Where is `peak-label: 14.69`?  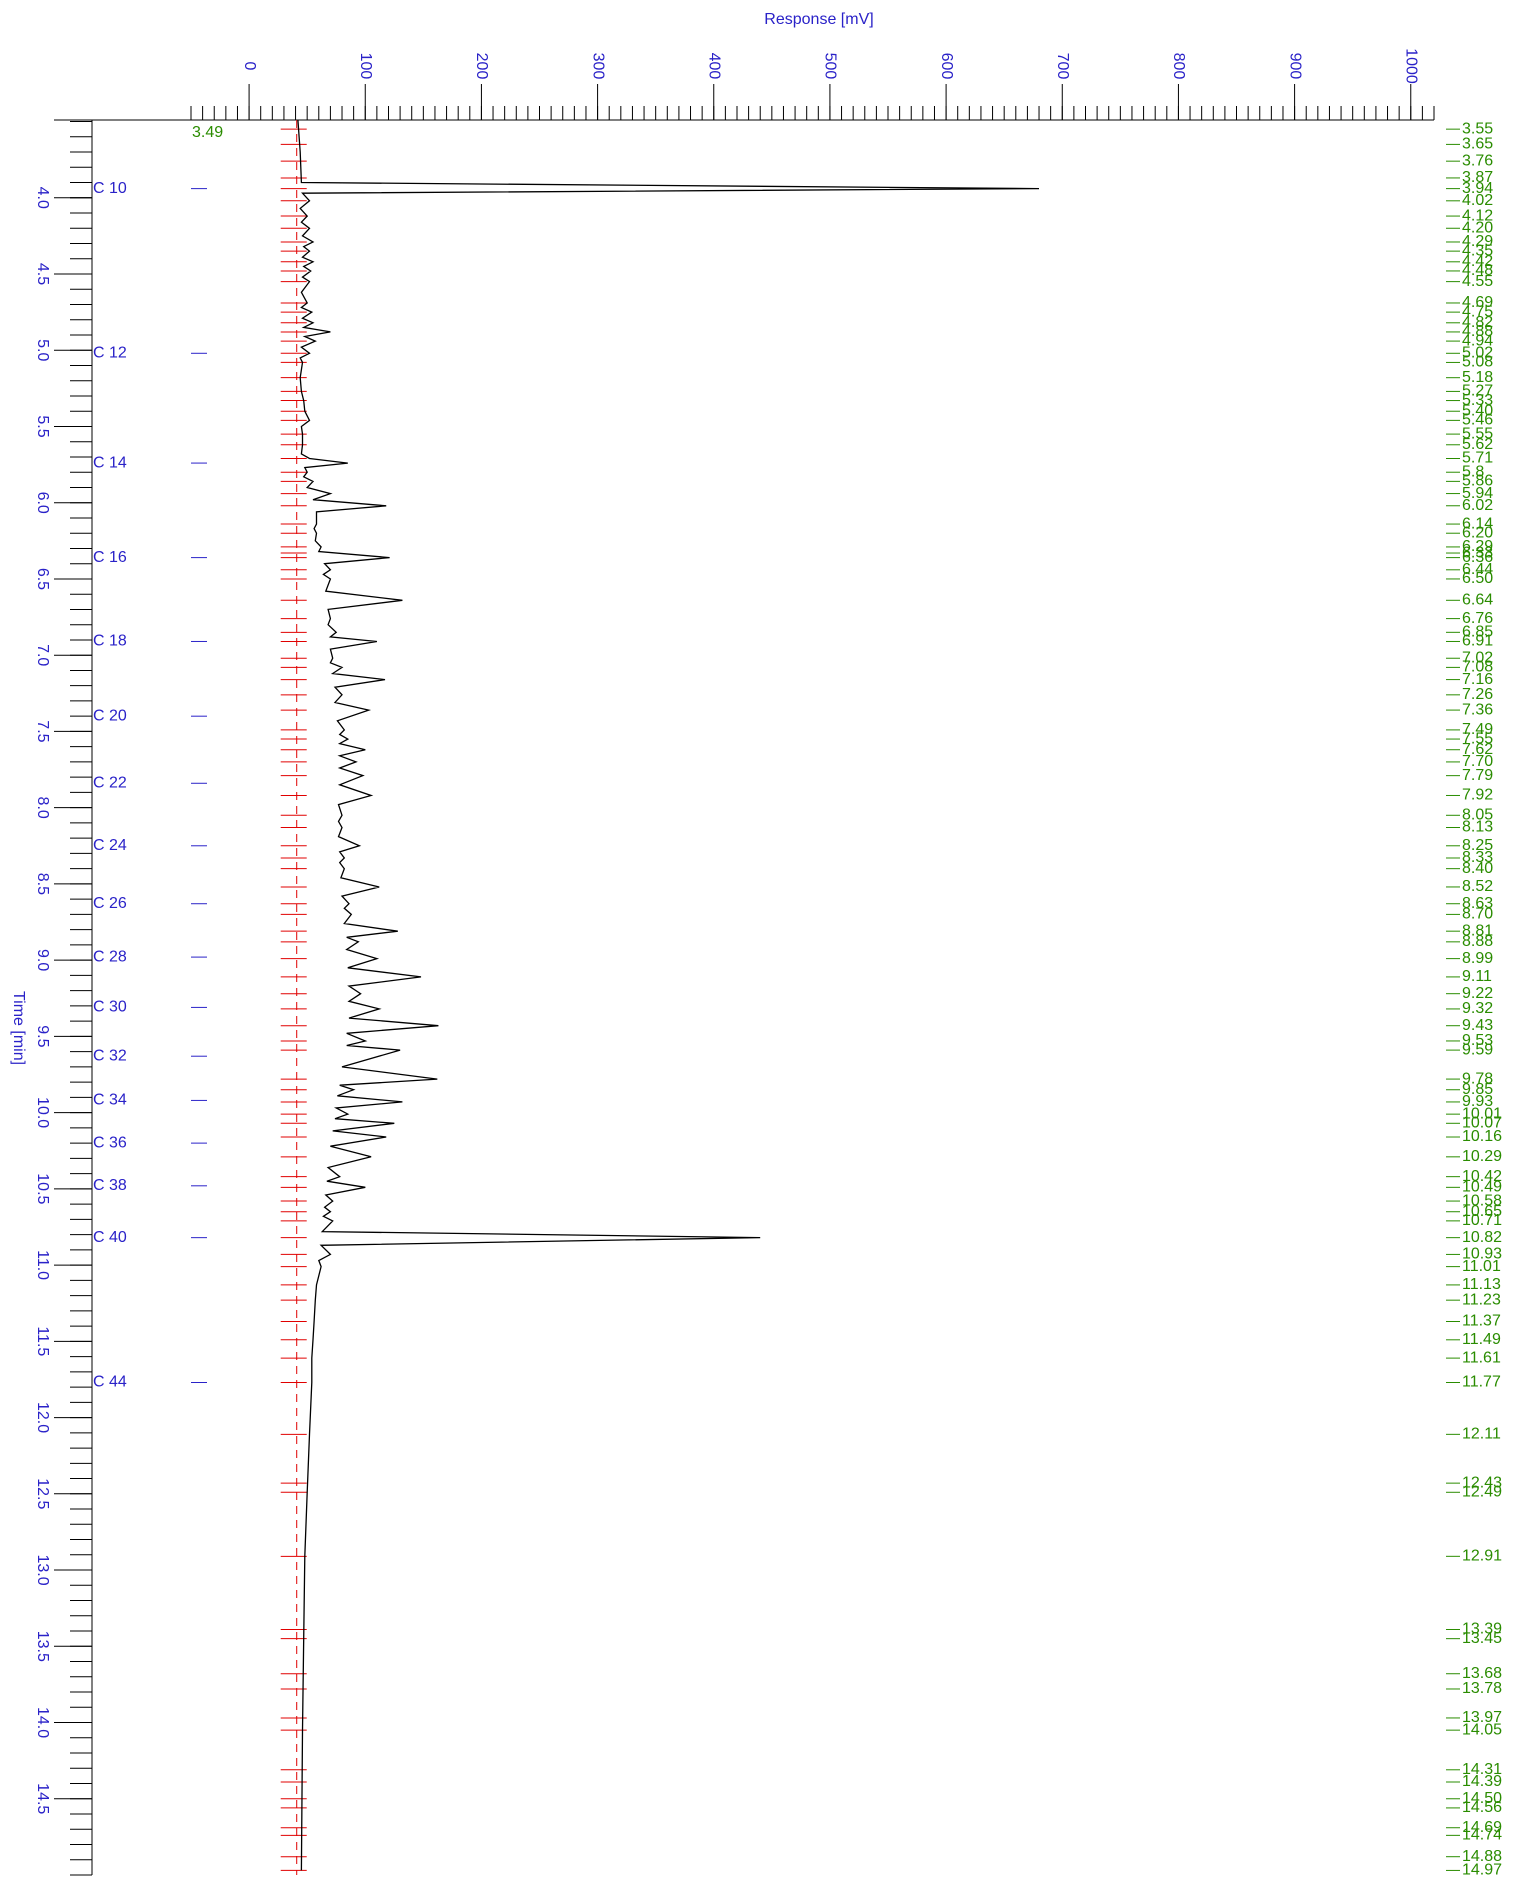
peak-label: 14.69 is located at coordinates (1482, 1827).